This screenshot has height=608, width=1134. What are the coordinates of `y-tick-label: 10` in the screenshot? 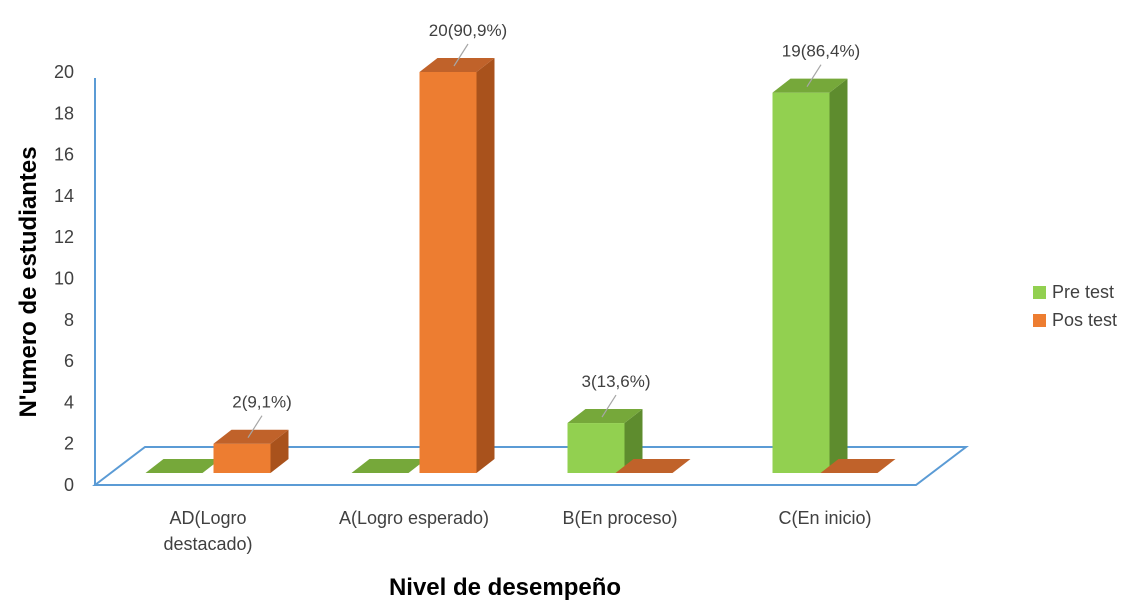 It's located at (64, 279).